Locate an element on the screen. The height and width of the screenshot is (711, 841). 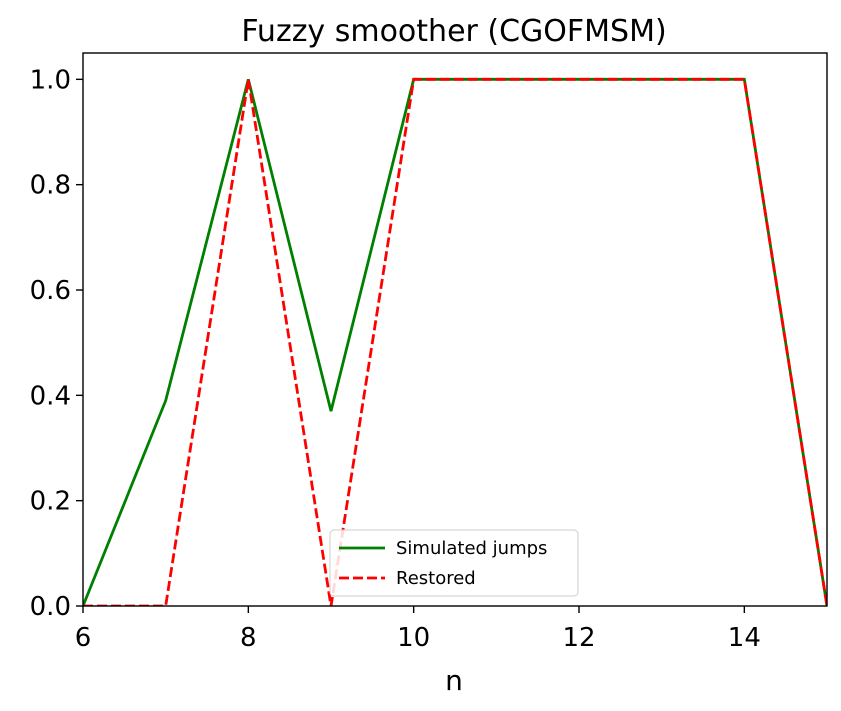
chart-title: Fuzzy smoother (CGOFMSM) is located at coordinates (453, 31).